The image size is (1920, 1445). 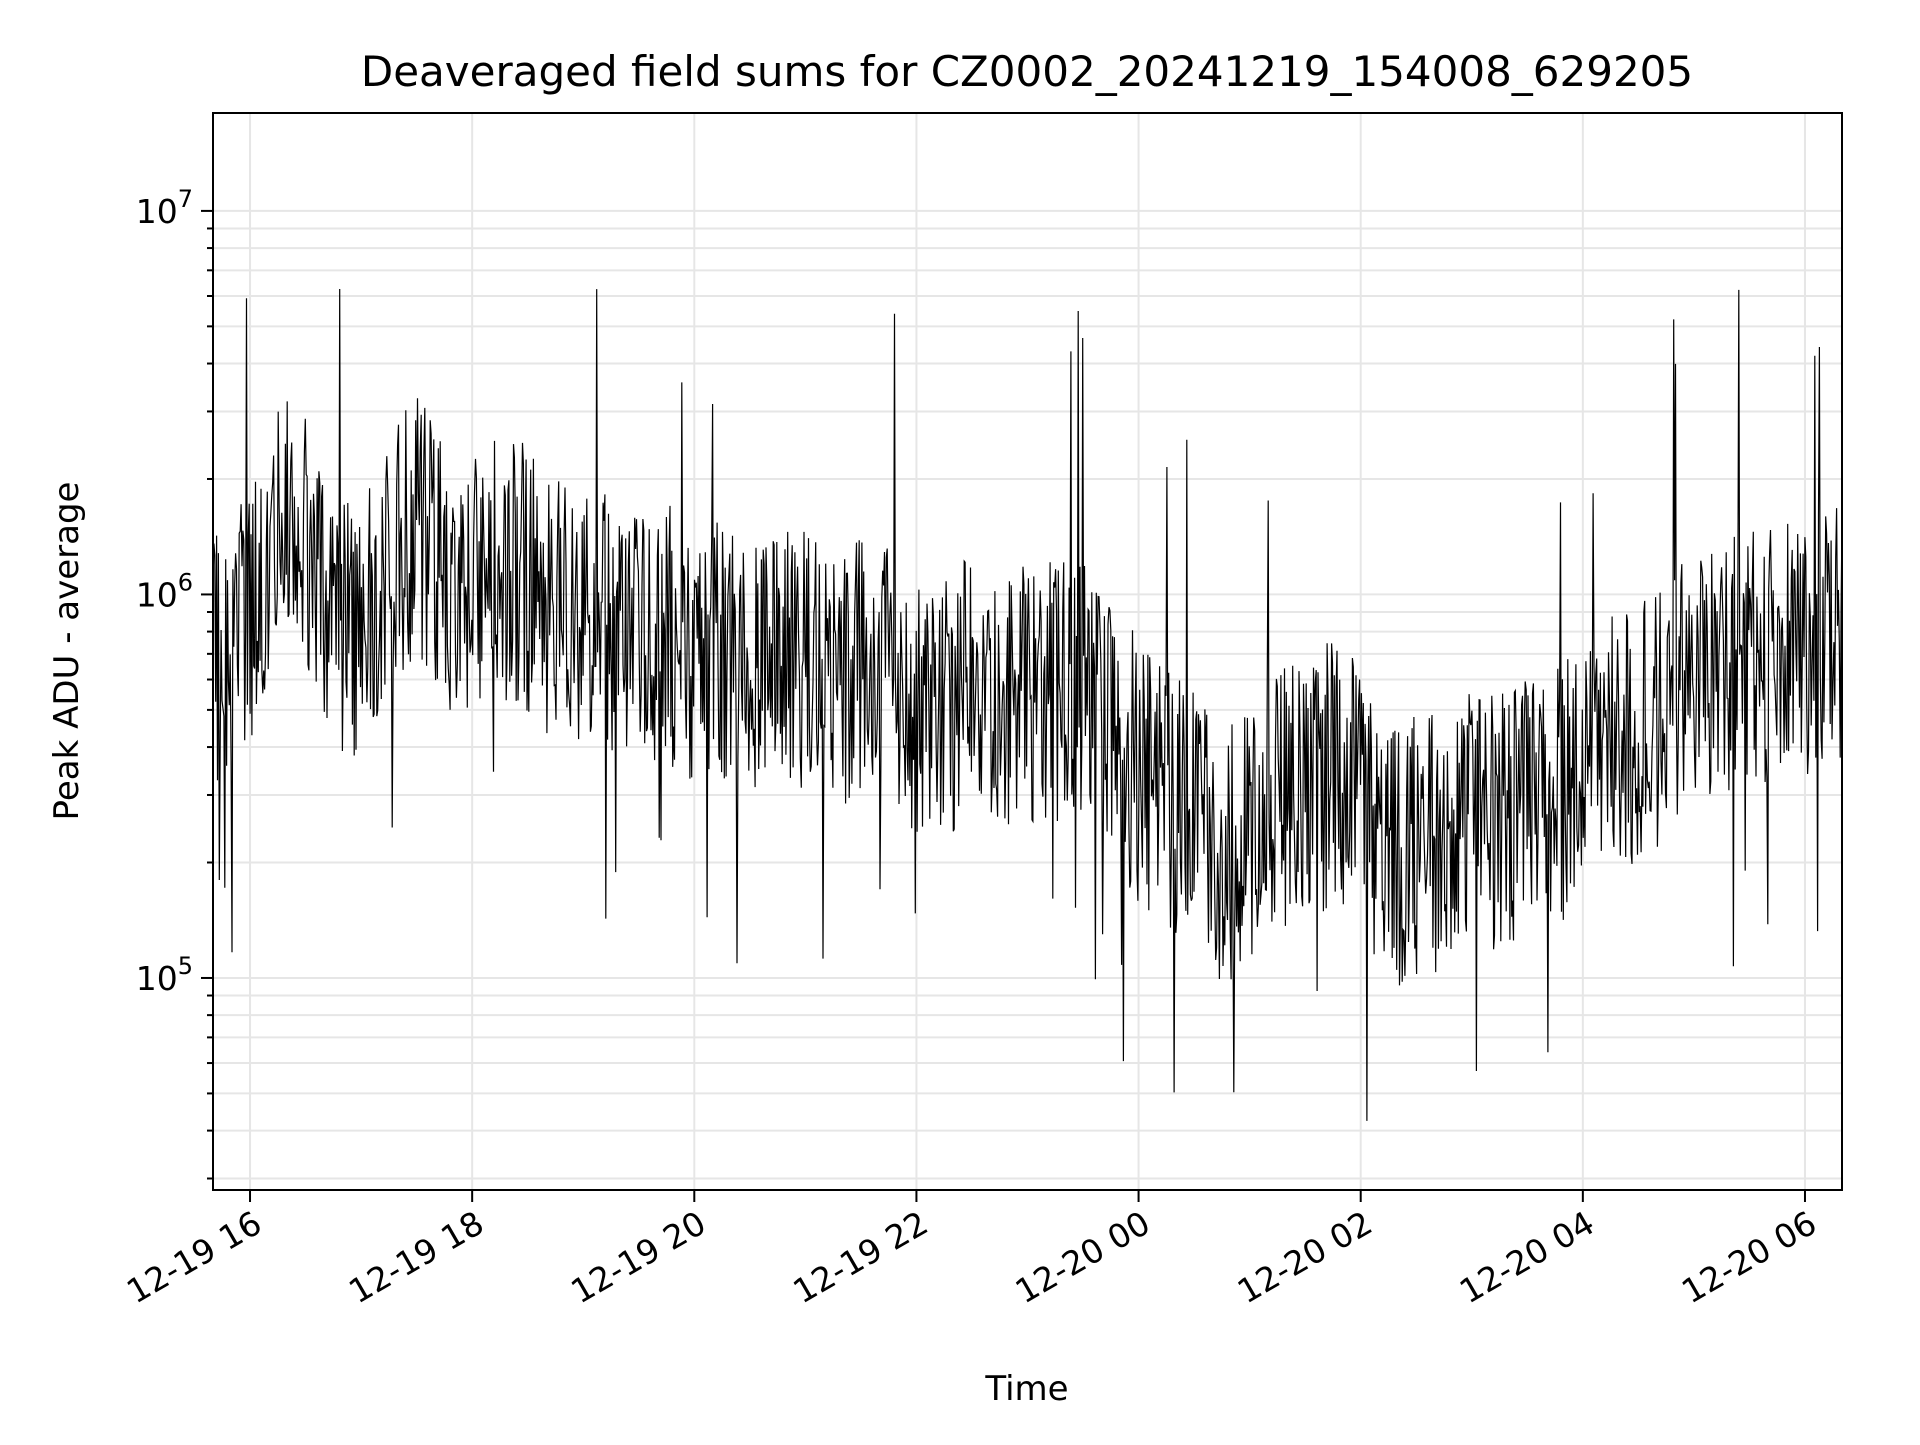 I want to click on y-tick-label: 10⁶, so click(x=164, y=591).